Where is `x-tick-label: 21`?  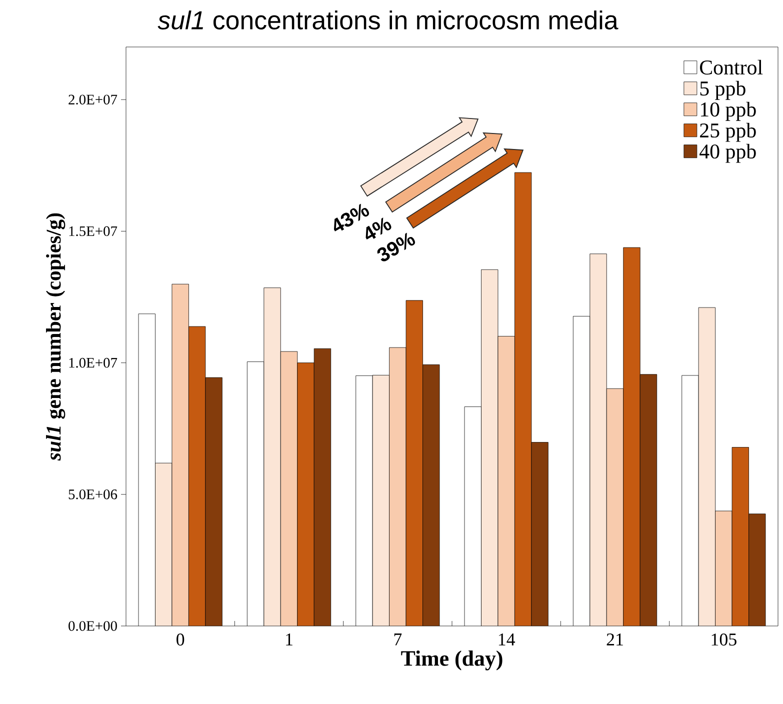 x-tick-label: 21 is located at coordinates (614, 640).